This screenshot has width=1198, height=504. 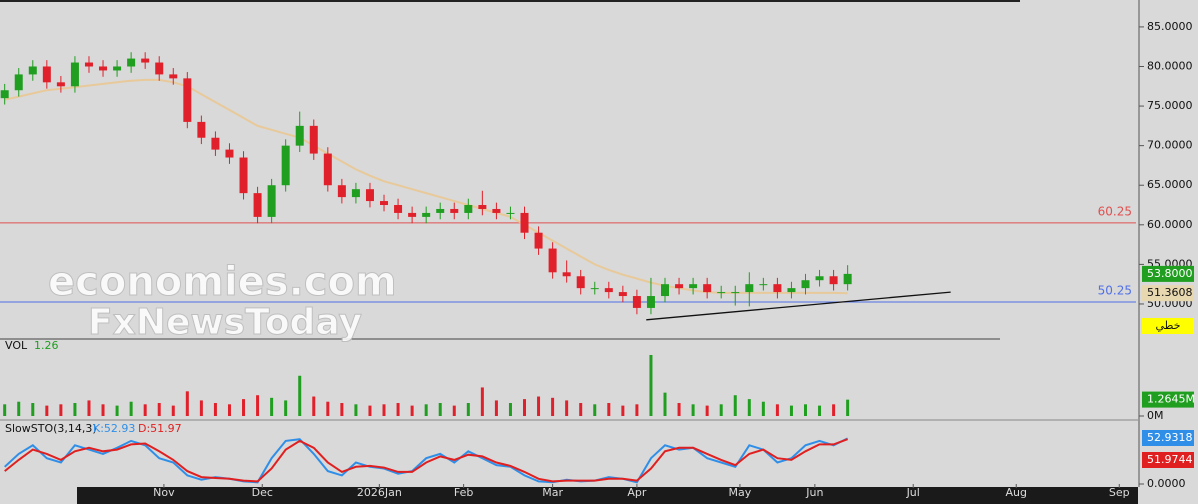 I want to click on stoch-k-last: 52.9318, so click(x=1170, y=437).